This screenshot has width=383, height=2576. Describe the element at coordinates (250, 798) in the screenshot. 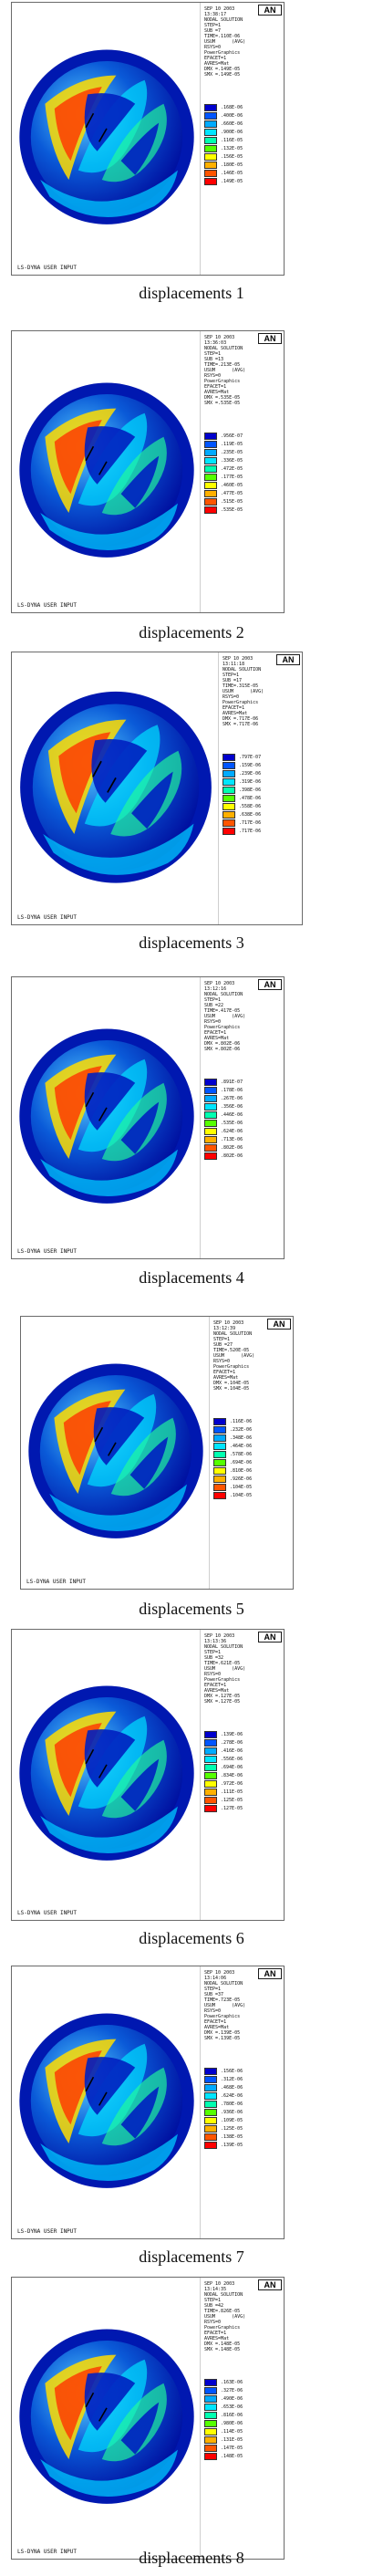

I see `legend-value: .478E-06` at that location.